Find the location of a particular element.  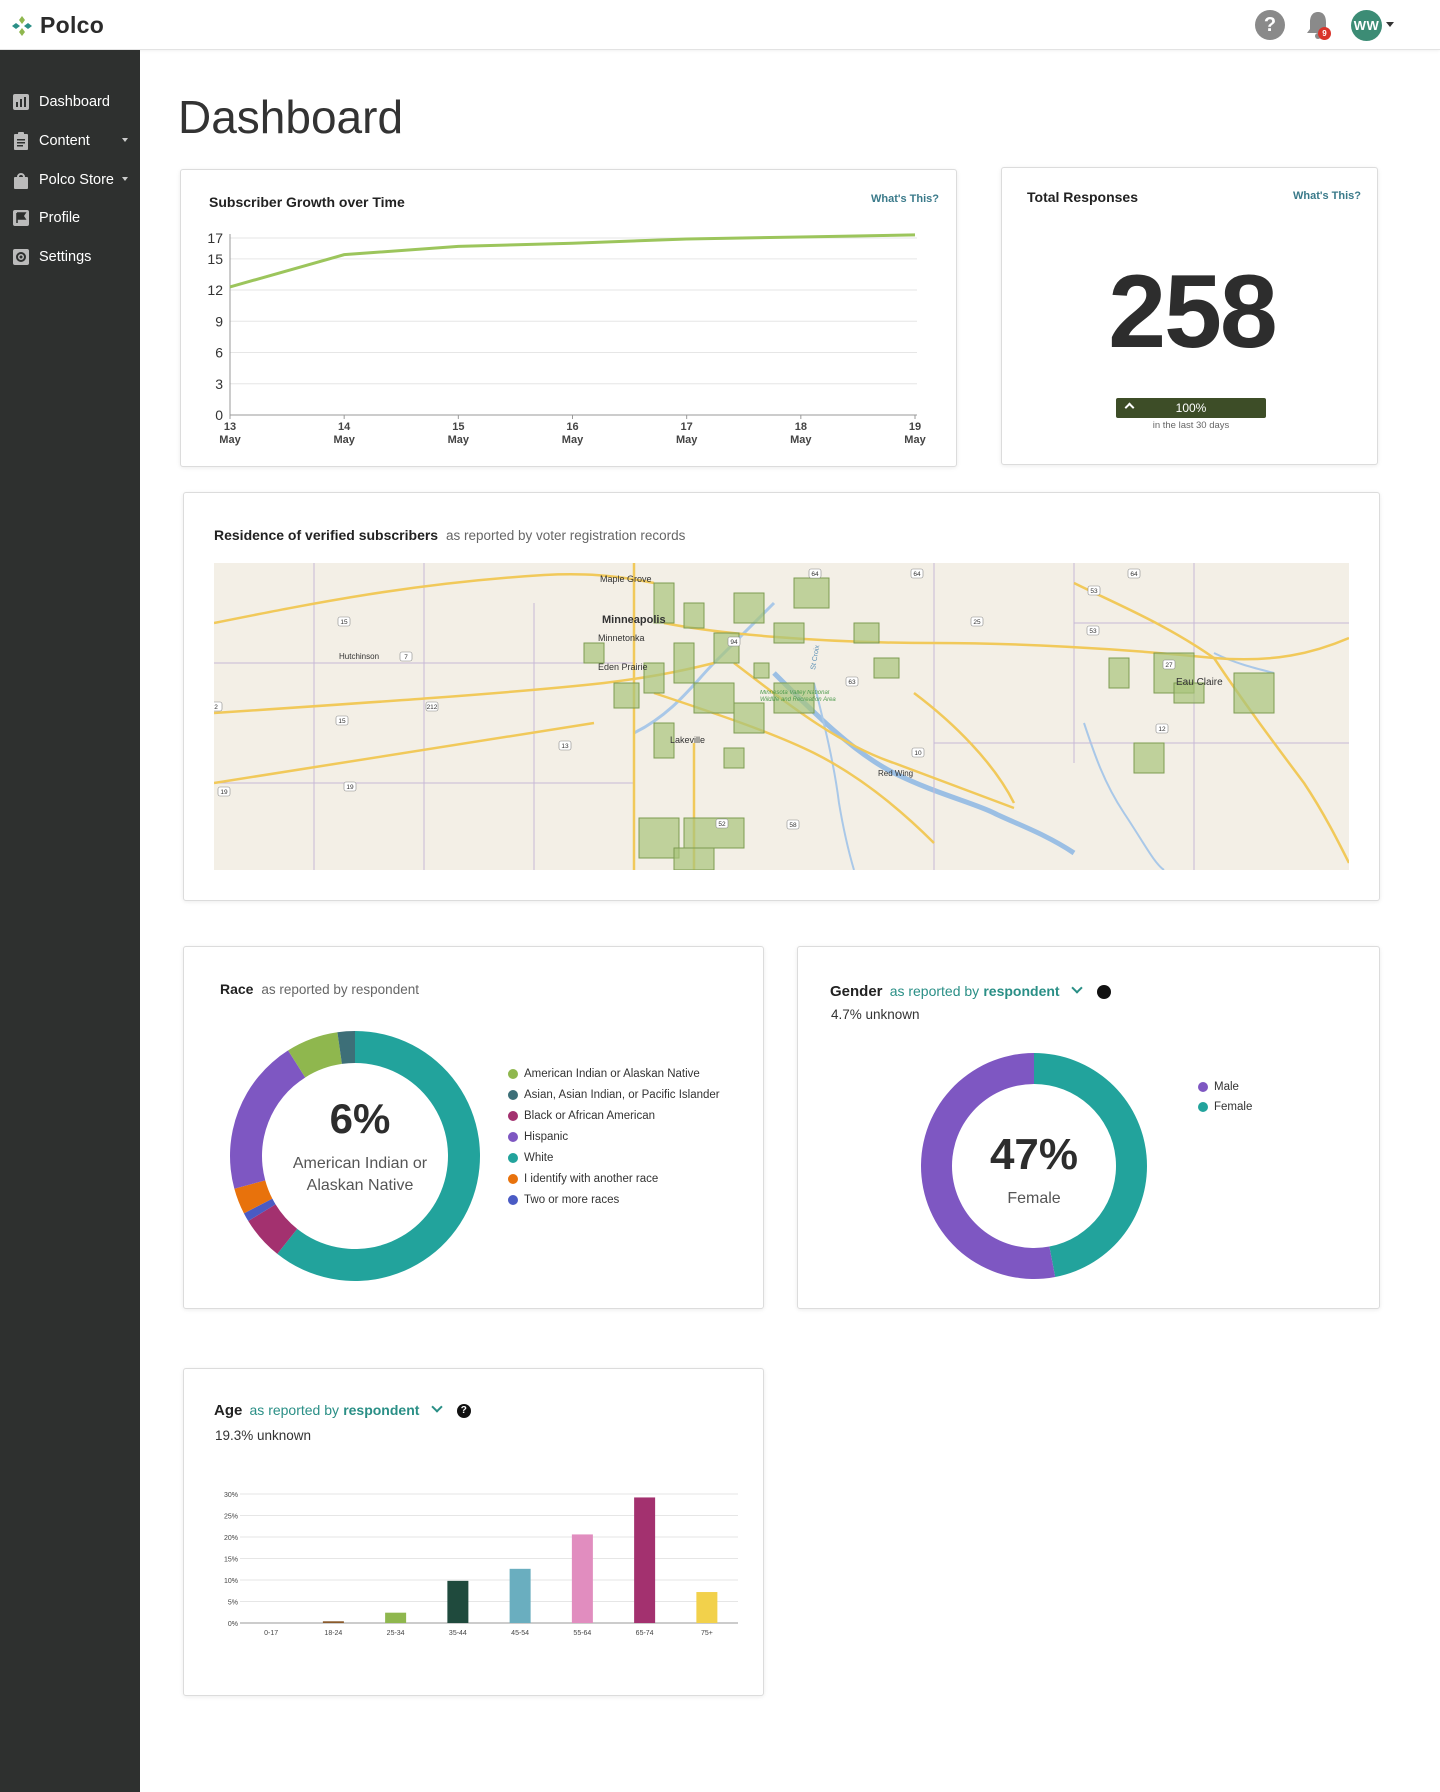

responses-whats-this-link: What's This? is located at coordinates (1327, 196).